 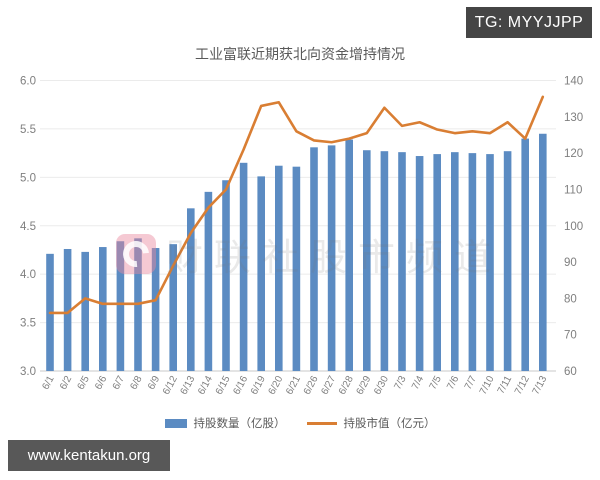 I want to click on left-axis-tick: 3.0, so click(x=28, y=372).